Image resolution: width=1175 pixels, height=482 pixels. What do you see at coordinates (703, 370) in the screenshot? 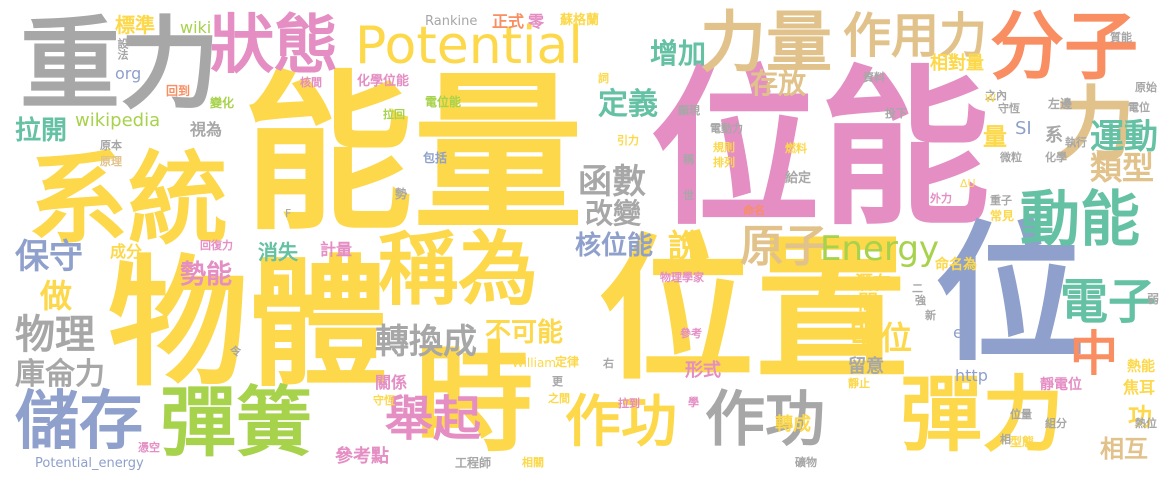
I see `word-xingshi: 形式` at bounding box center [703, 370].